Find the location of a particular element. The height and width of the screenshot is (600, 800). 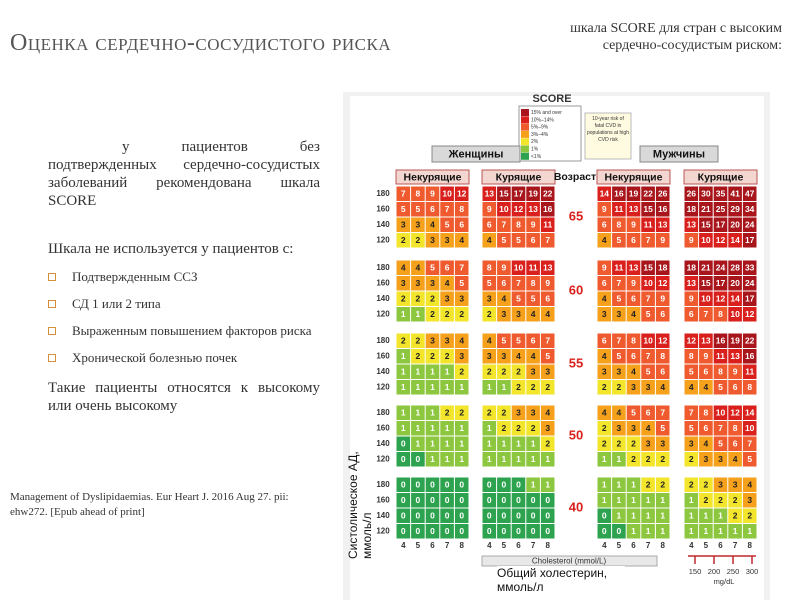

bullet: Выраженным повышением факторов риска is located at coordinates (184, 331).